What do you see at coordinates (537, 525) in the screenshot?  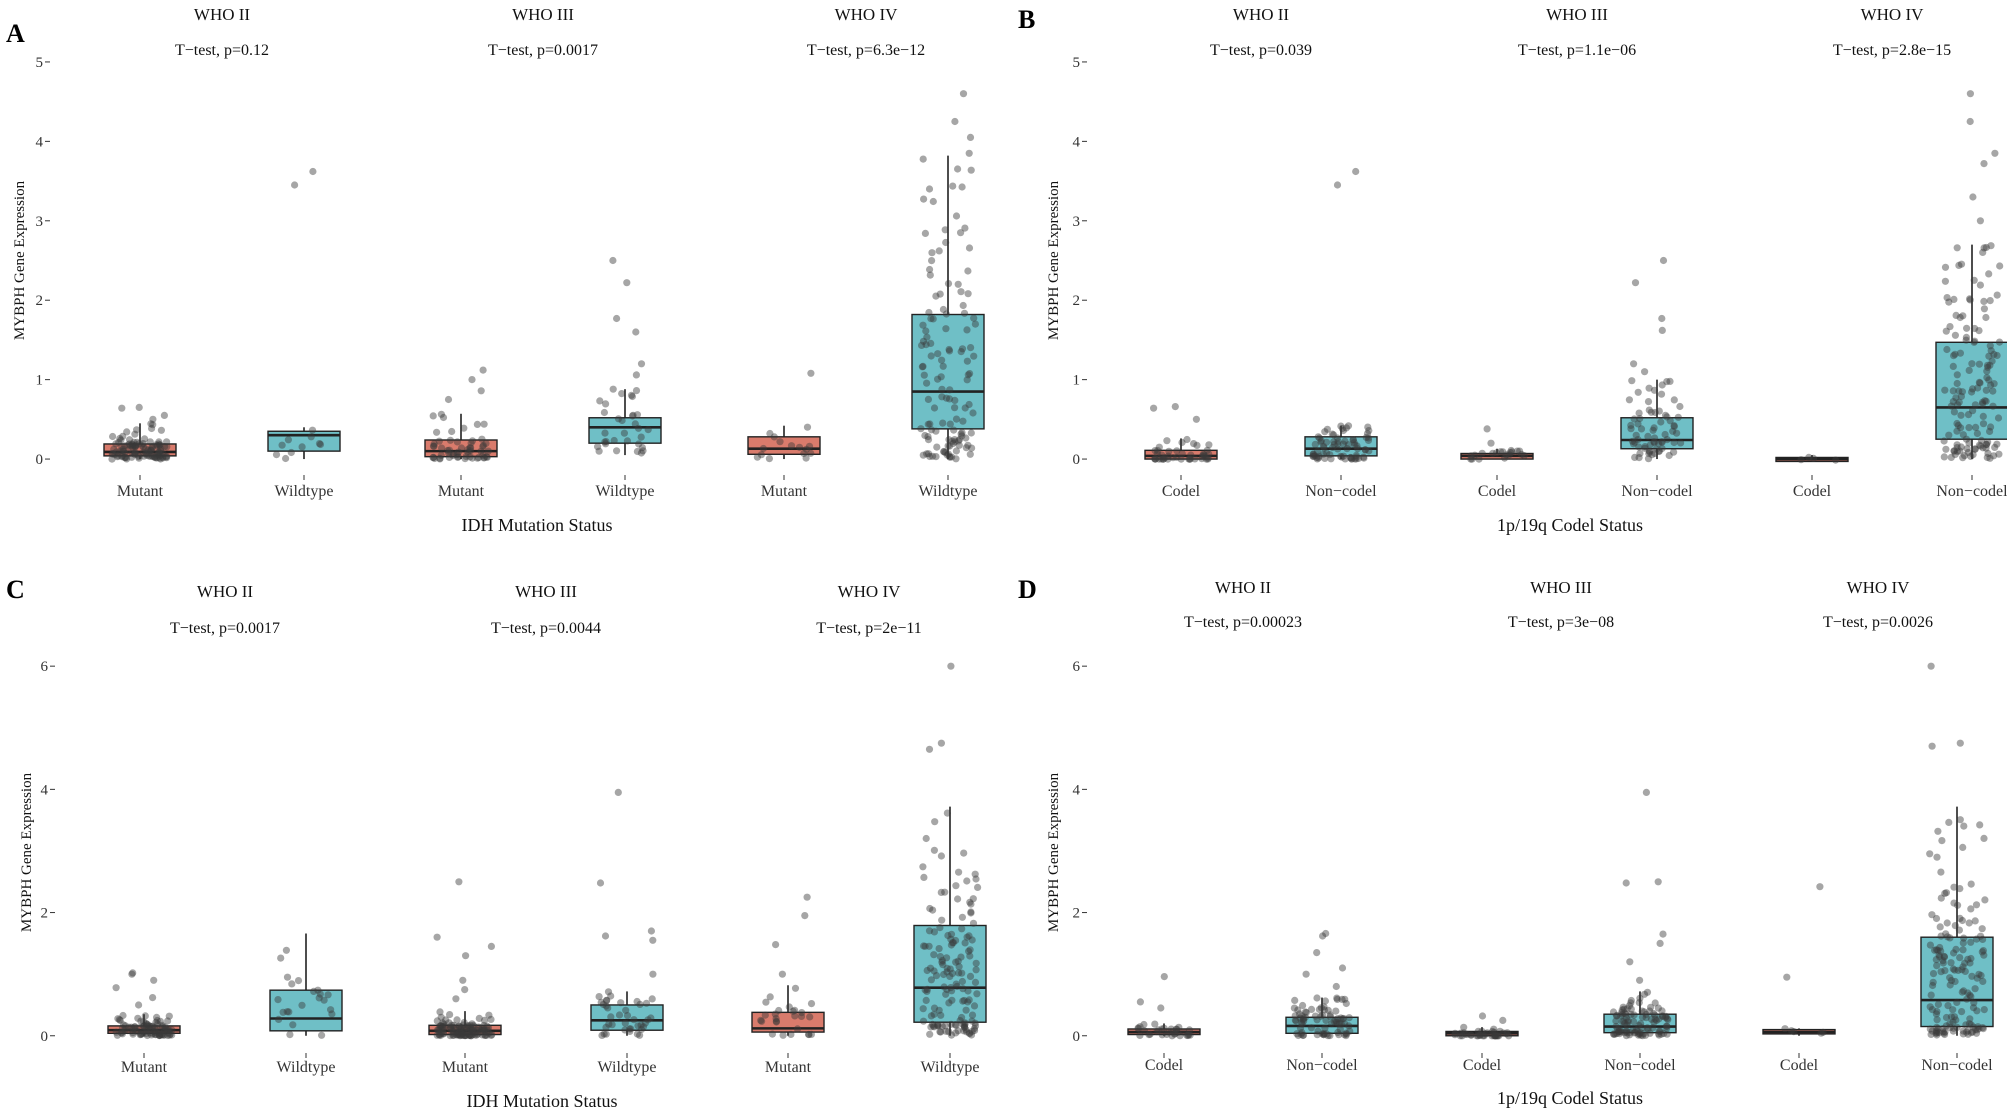 I see `x-axis-title: IDH Mutation Status` at bounding box center [537, 525].